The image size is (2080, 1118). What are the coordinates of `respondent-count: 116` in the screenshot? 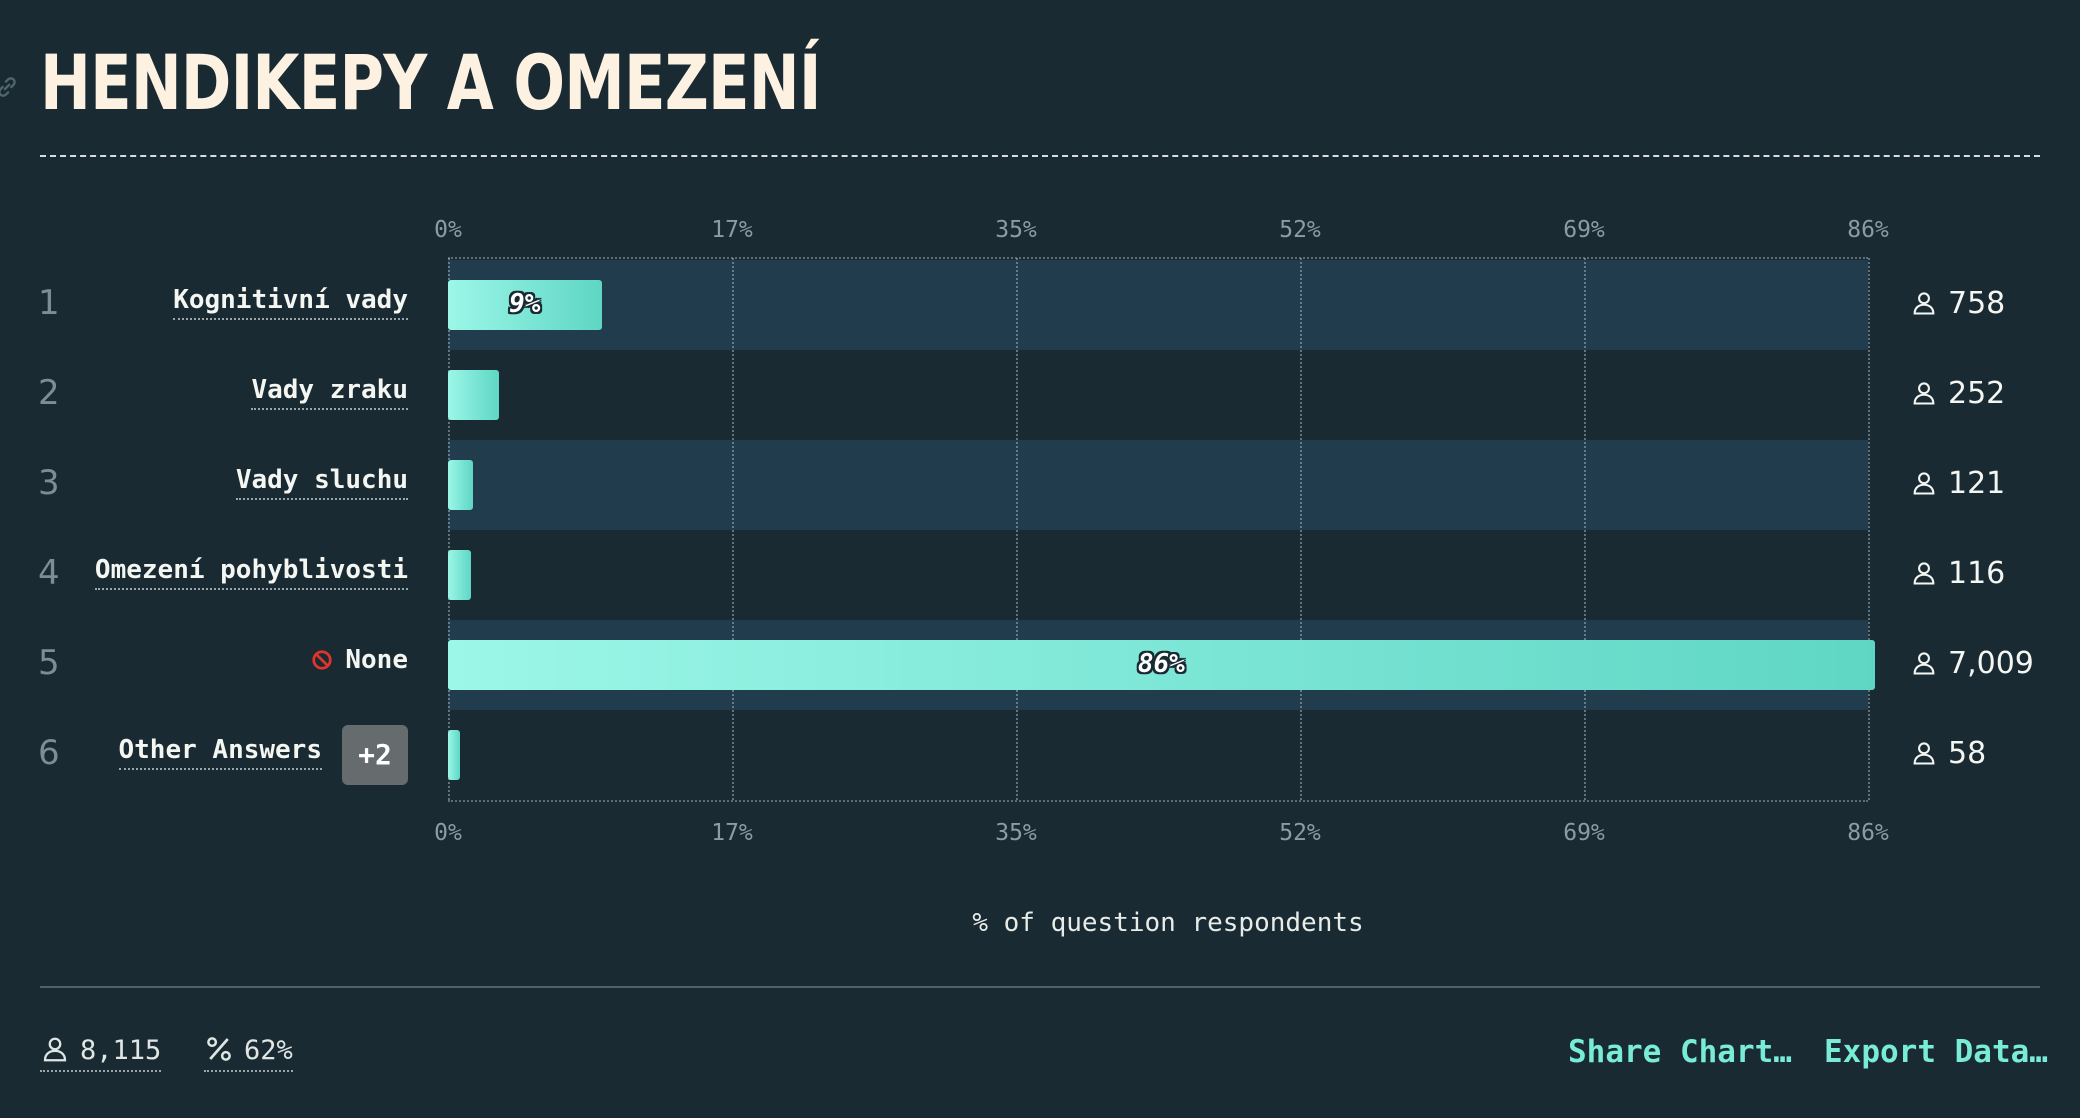 It's located at (1957, 573).